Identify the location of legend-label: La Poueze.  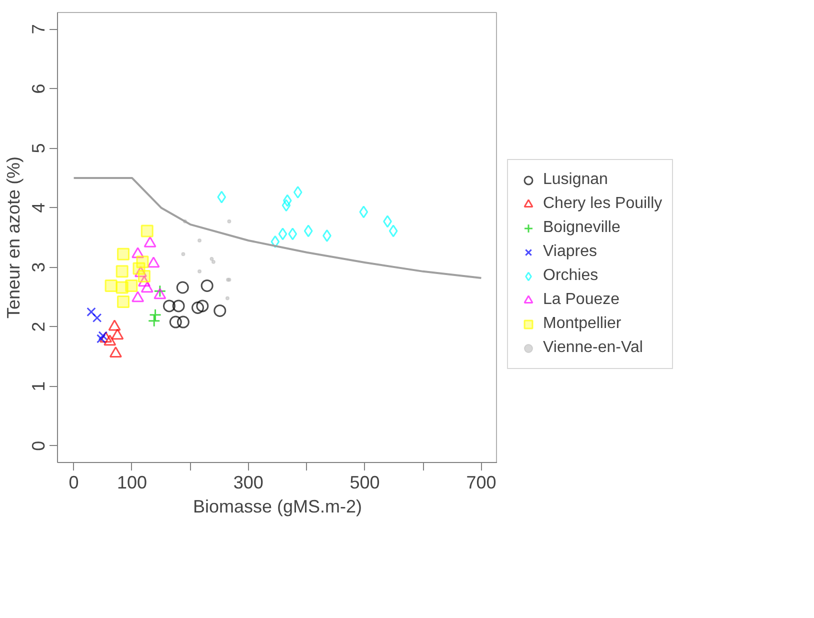
(581, 299).